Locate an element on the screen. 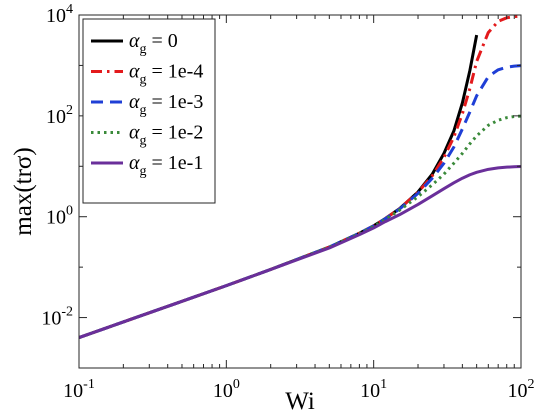 The width and height of the screenshot is (540, 419). legend-label-0: αg = 0 is located at coordinates (153, 43).